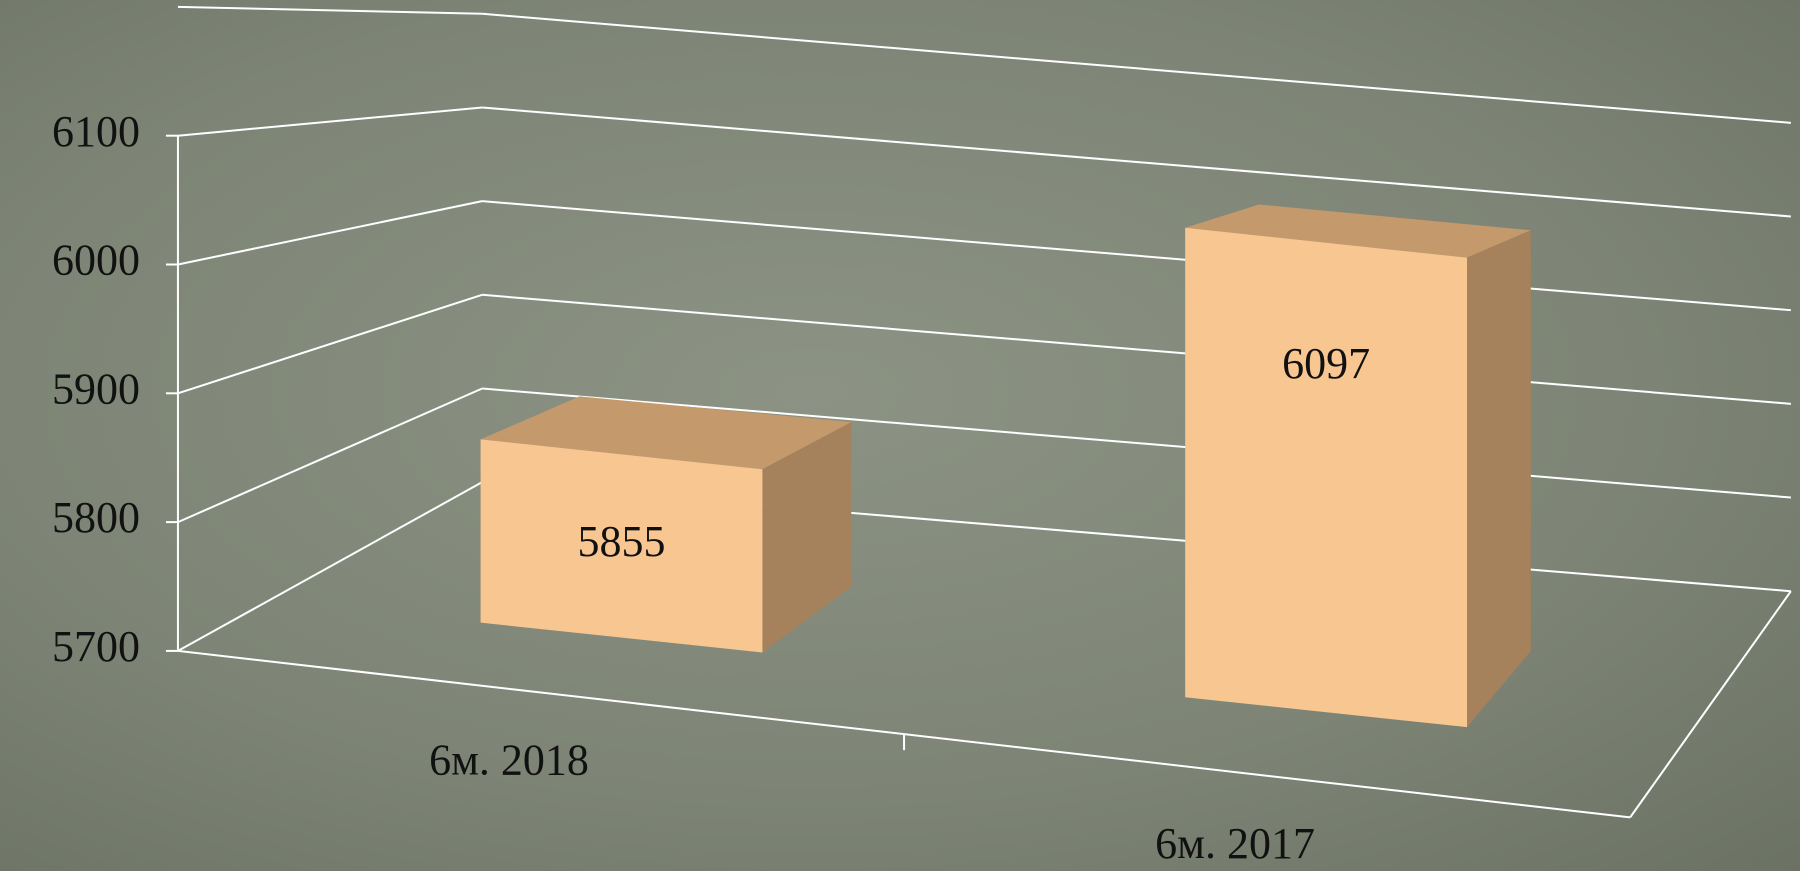 The image size is (1800, 871). Describe the element at coordinates (621, 541) in the screenshot. I see `data-label: 5855` at that location.